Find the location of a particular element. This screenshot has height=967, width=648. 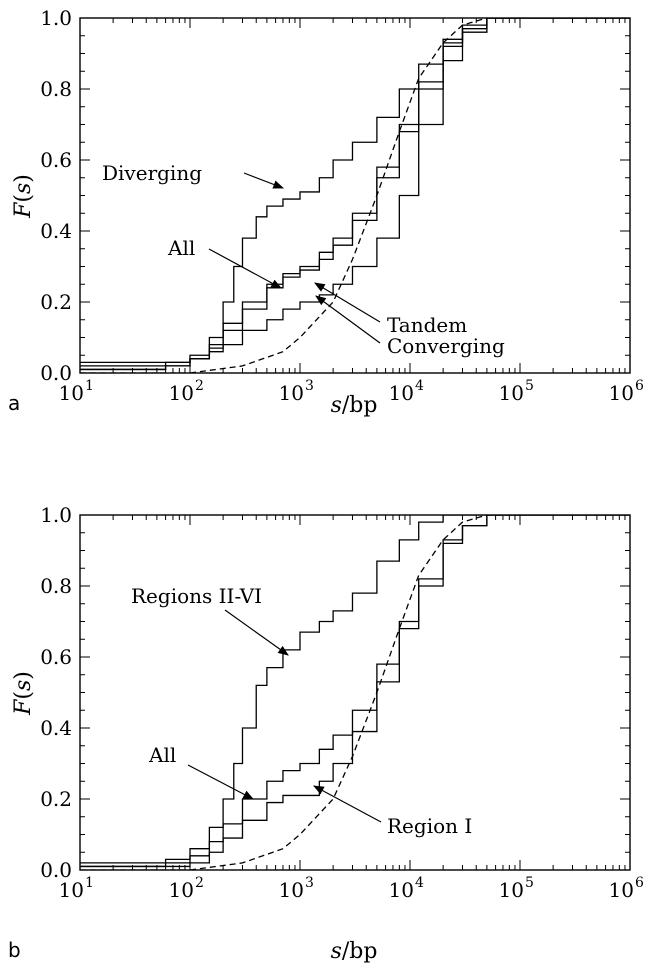

annotation-arrow-diverging is located at coordinates (264, 180).